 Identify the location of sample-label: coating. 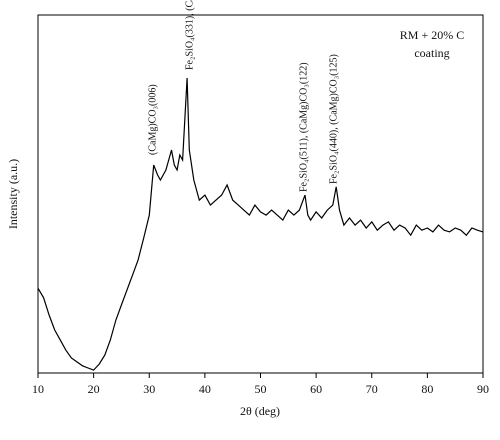
(431, 53).